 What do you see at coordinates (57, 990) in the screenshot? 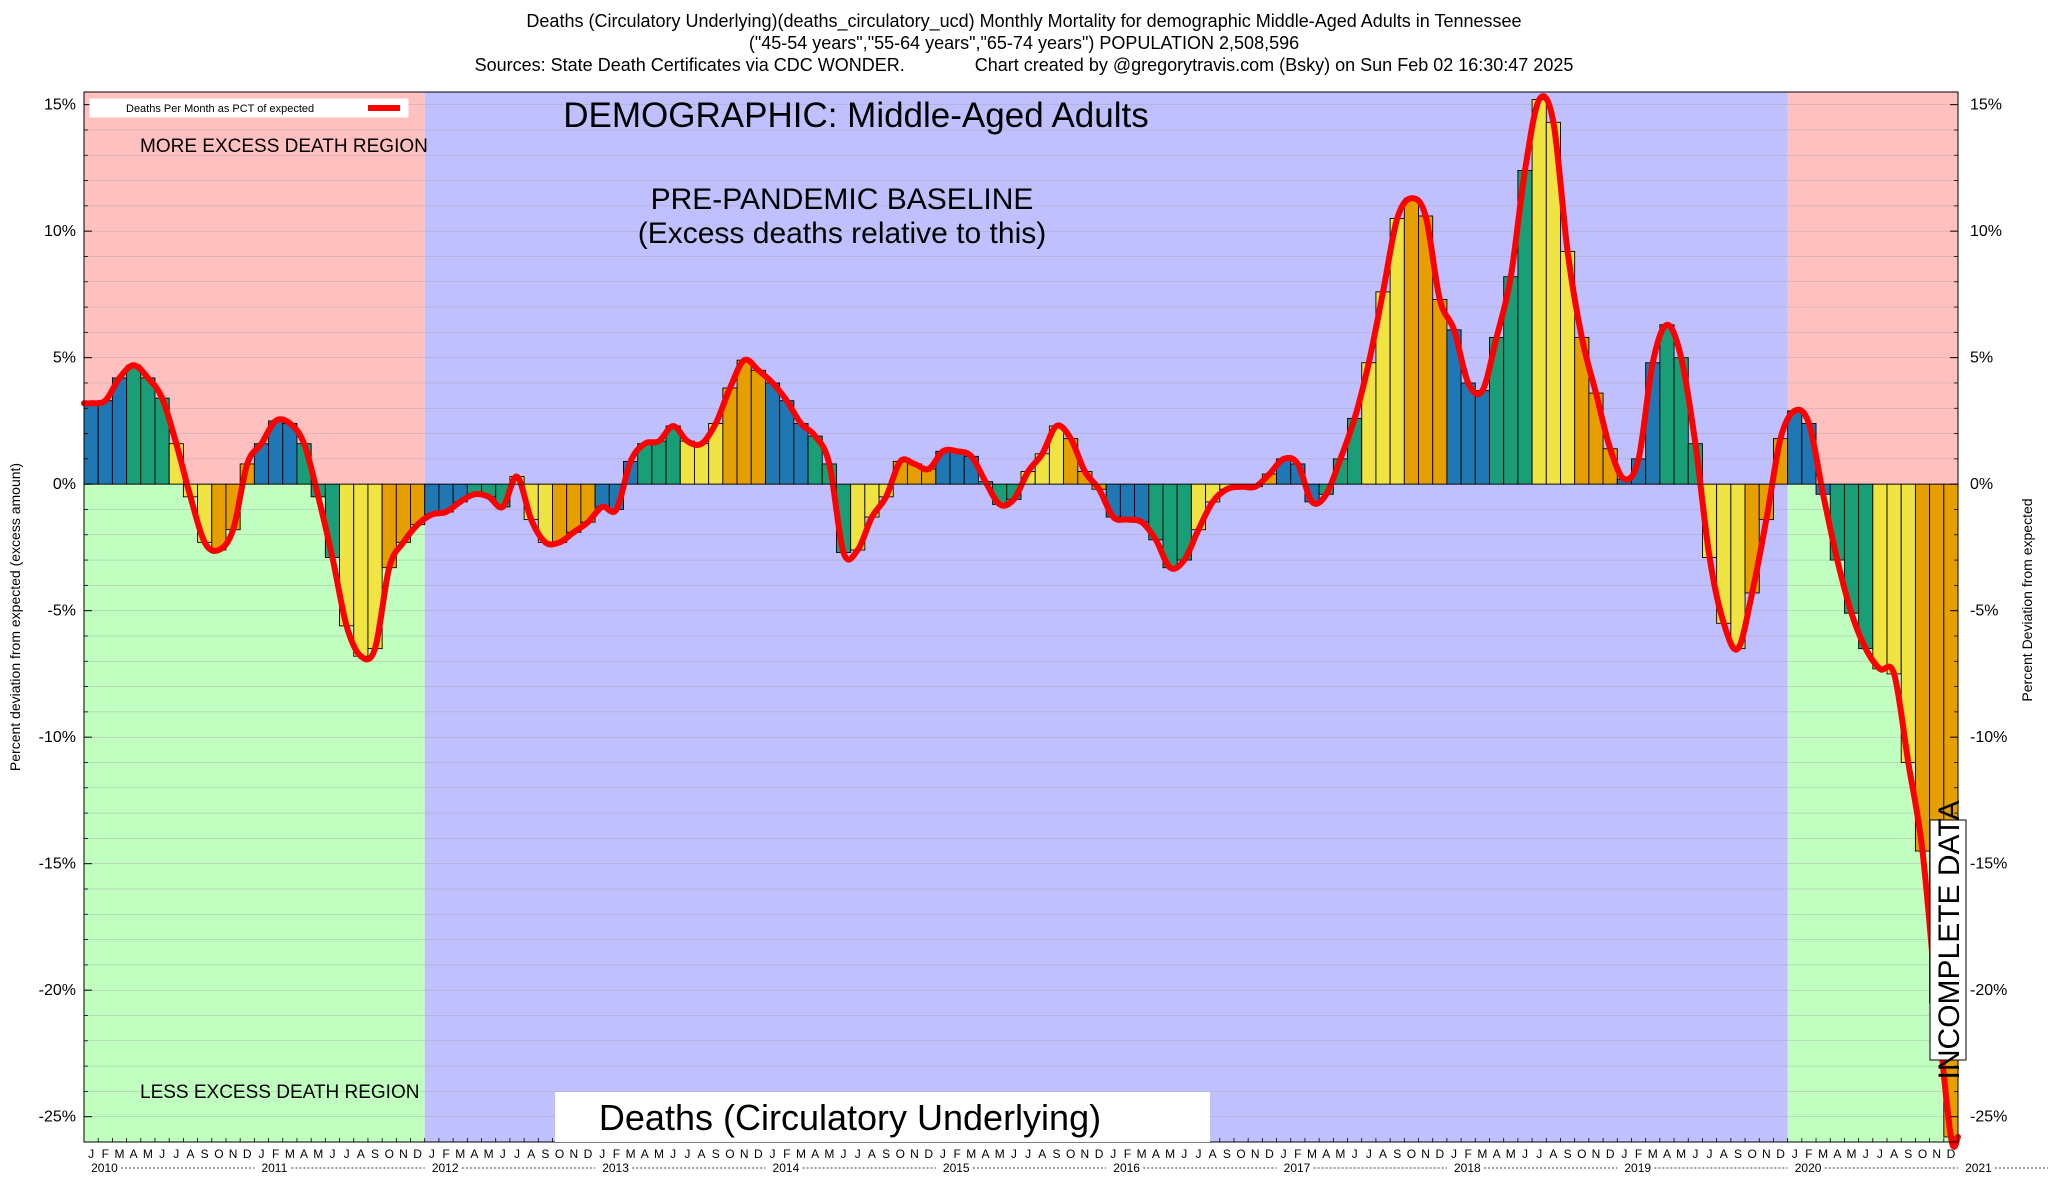
I see `y-tick-label-left: -20%` at bounding box center [57, 990].